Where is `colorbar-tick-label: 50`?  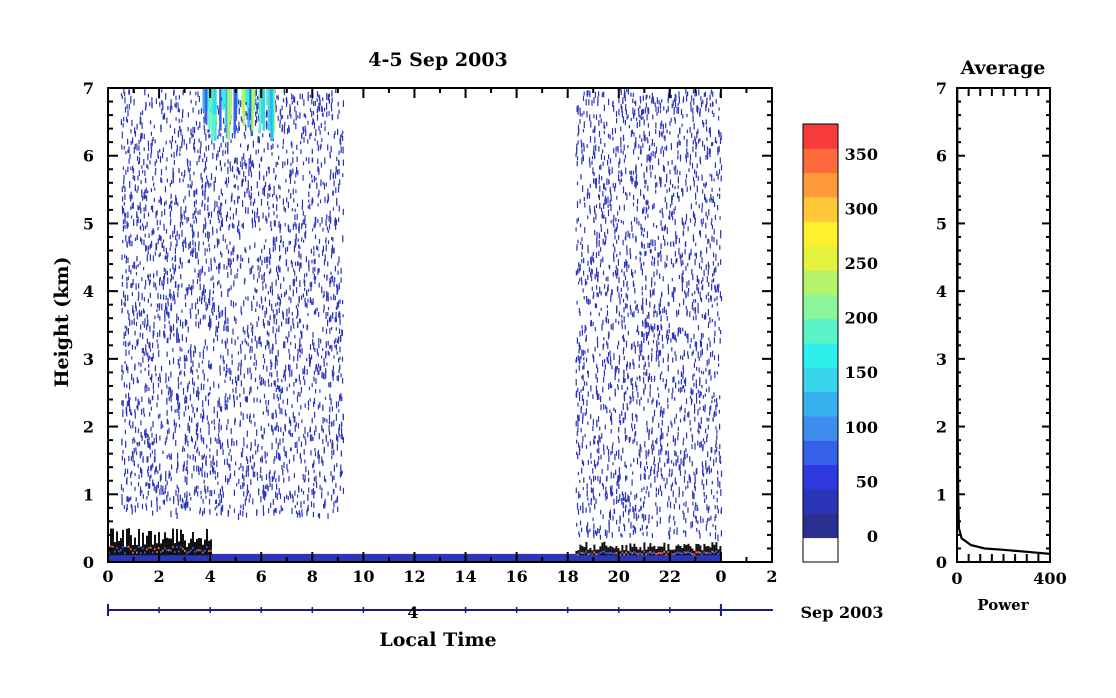 colorbar-tick-label: 50 is located at coordinates (867, 481).